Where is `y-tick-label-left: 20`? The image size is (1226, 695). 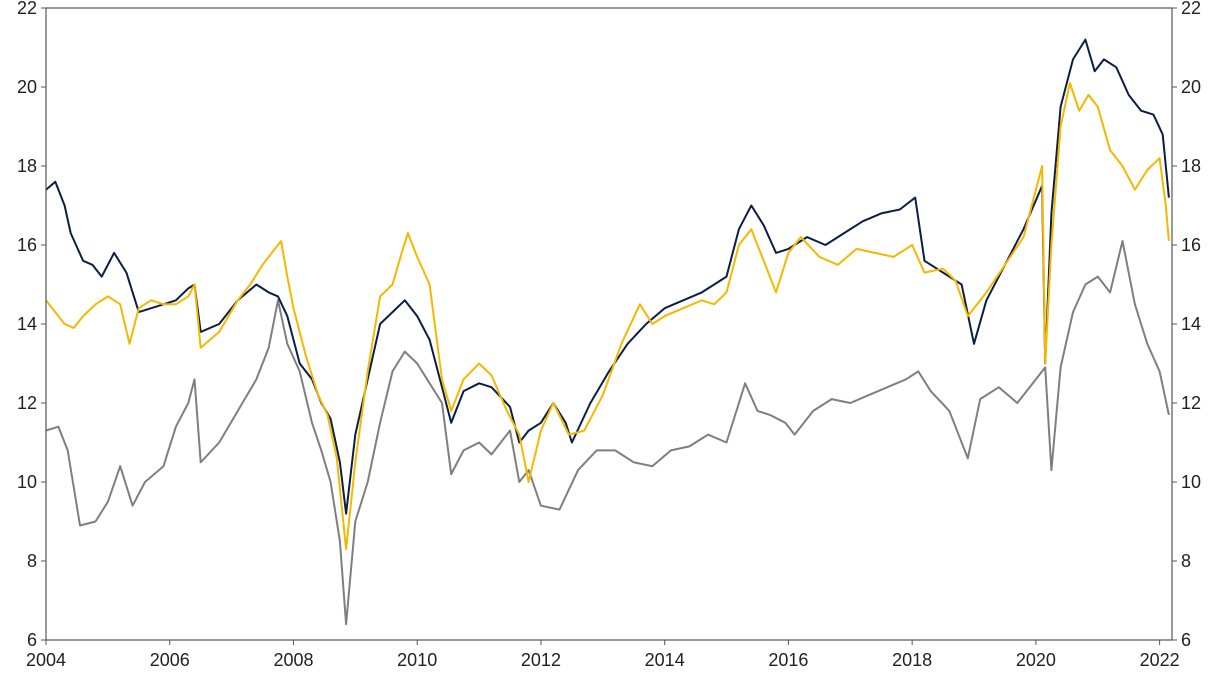
y-tick-label-left: 20 is located at coordinates (27, 87).